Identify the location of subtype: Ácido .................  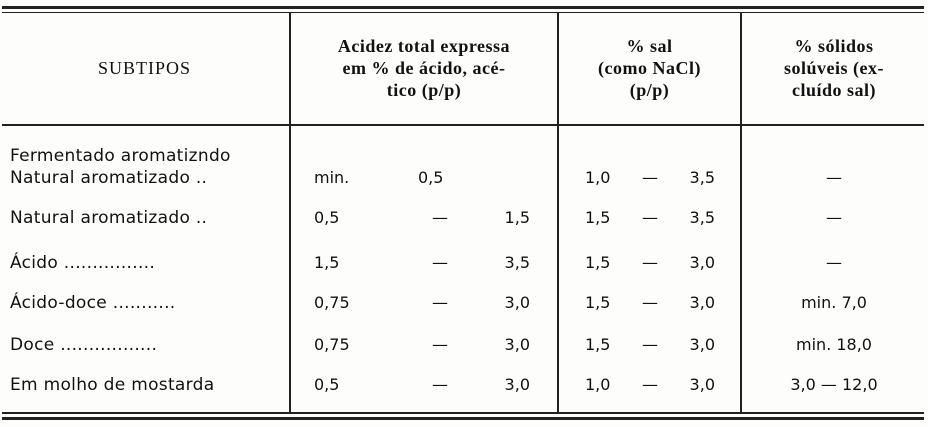
(83, 263).